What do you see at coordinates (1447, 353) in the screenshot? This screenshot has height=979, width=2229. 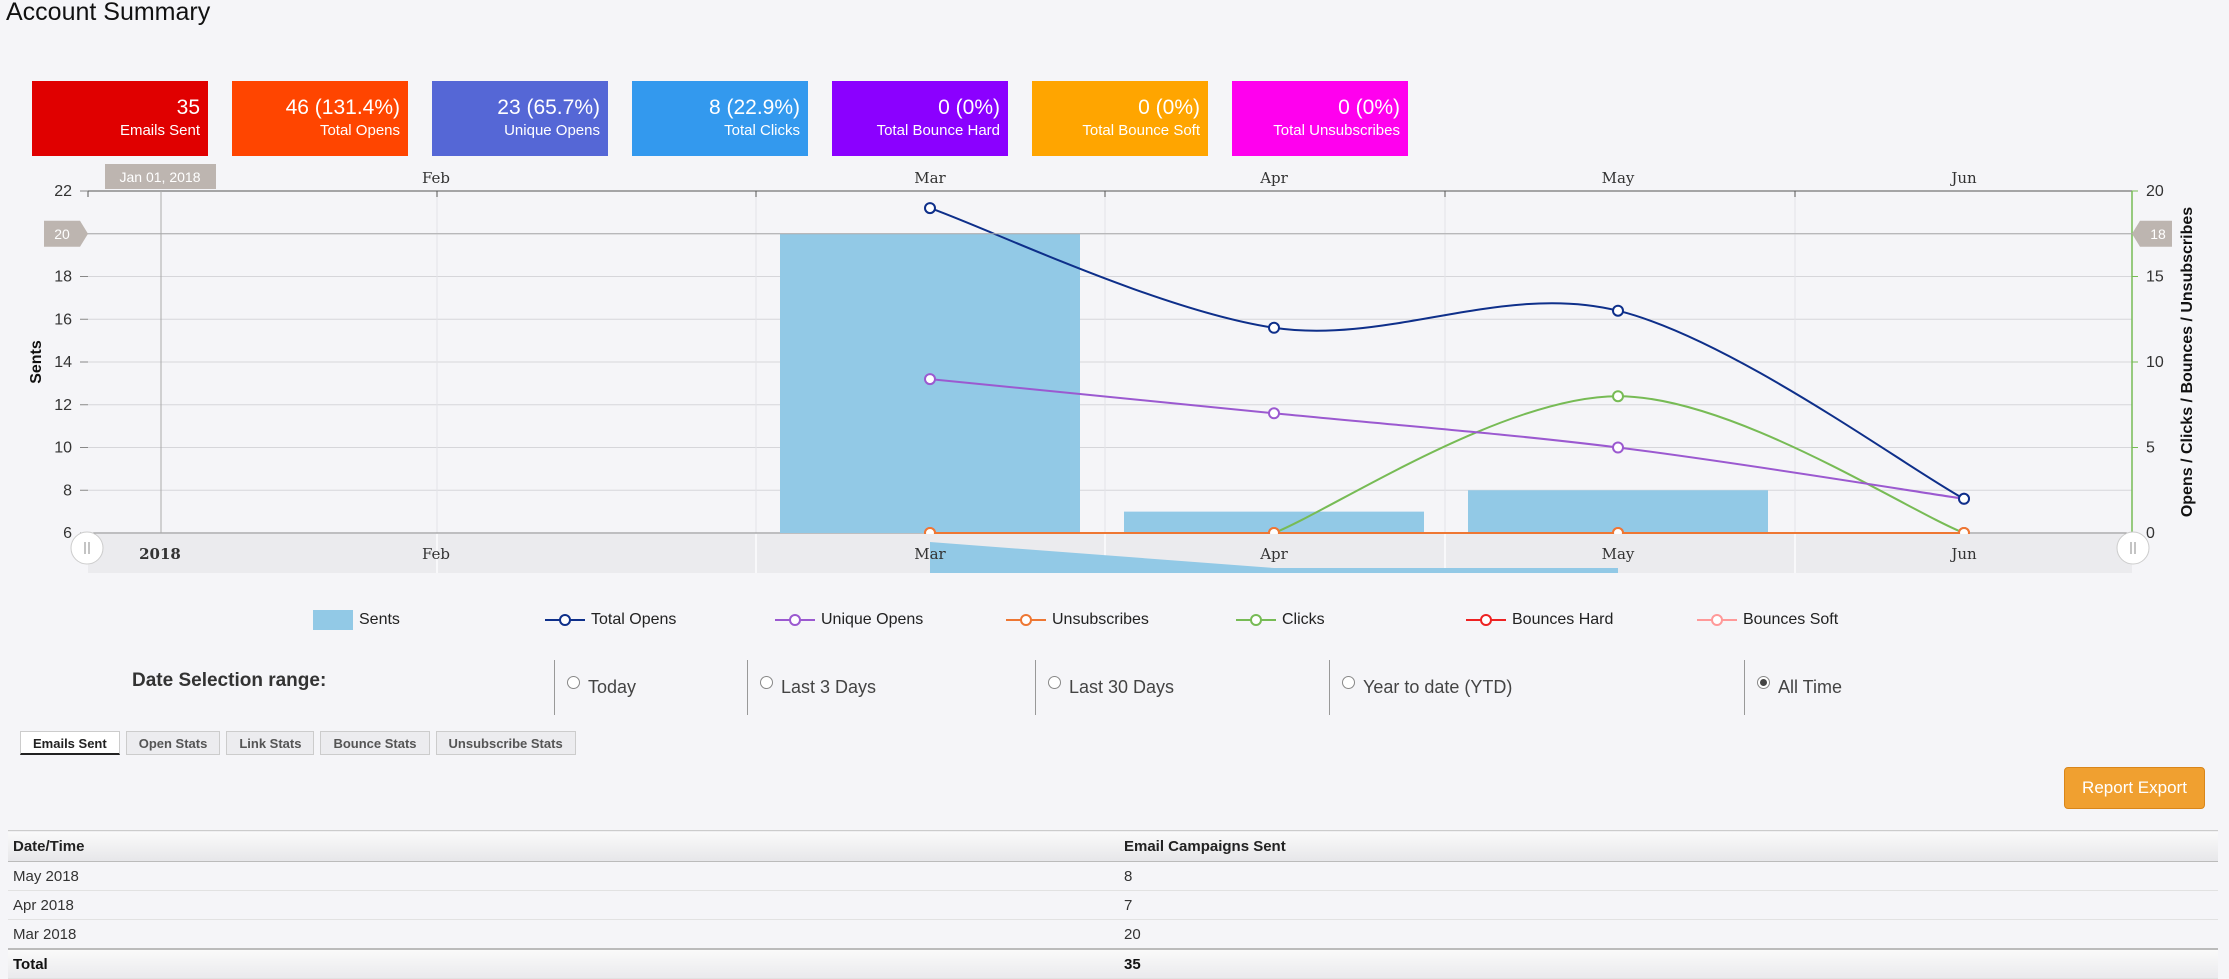 I see `series-line-total-opens` at bounding box center [1447, 353].